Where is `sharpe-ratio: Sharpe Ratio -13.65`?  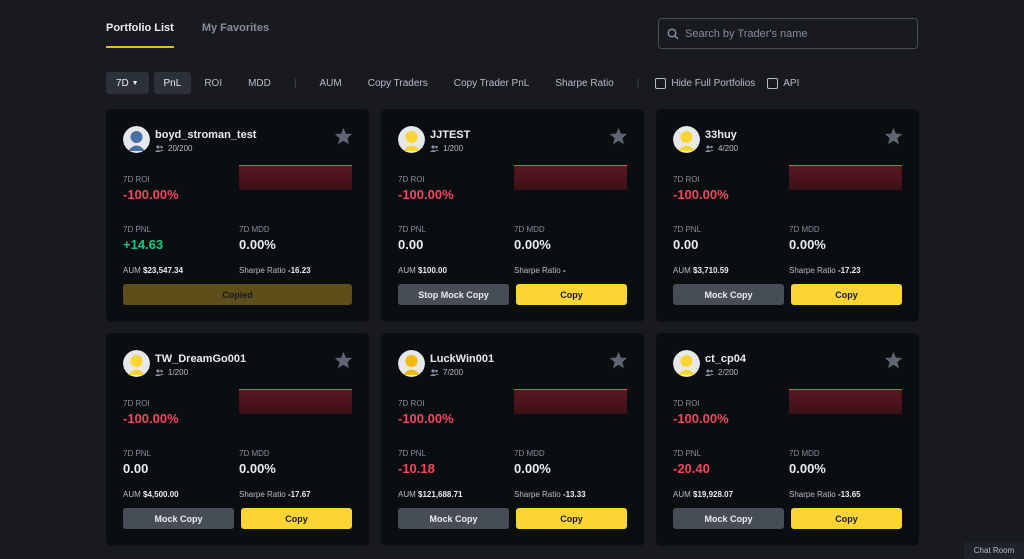 sharpe-ratio: Sharpe Ratio -13.65 is located at coordinates (825, 494).